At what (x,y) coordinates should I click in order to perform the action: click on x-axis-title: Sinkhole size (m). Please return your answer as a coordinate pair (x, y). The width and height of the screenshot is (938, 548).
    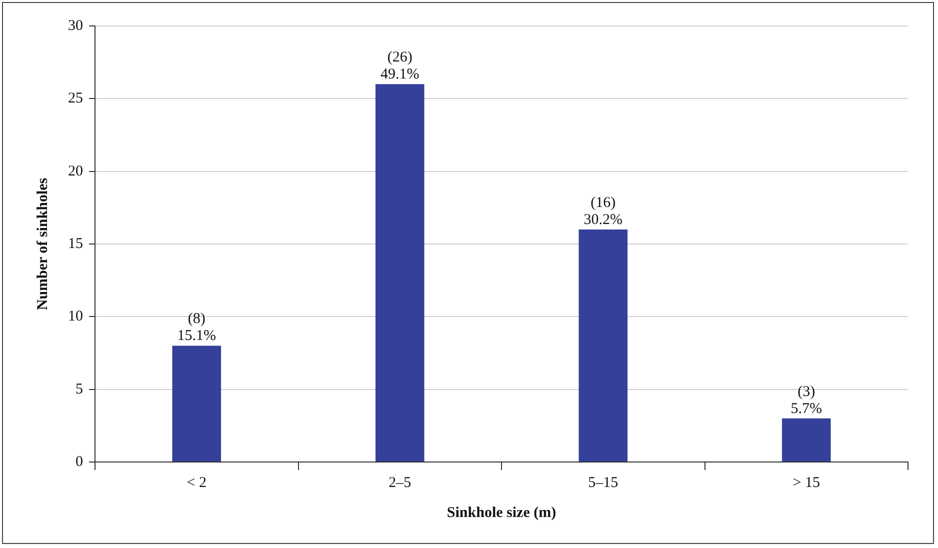
    Looking at the image, I should click on (501, 512).